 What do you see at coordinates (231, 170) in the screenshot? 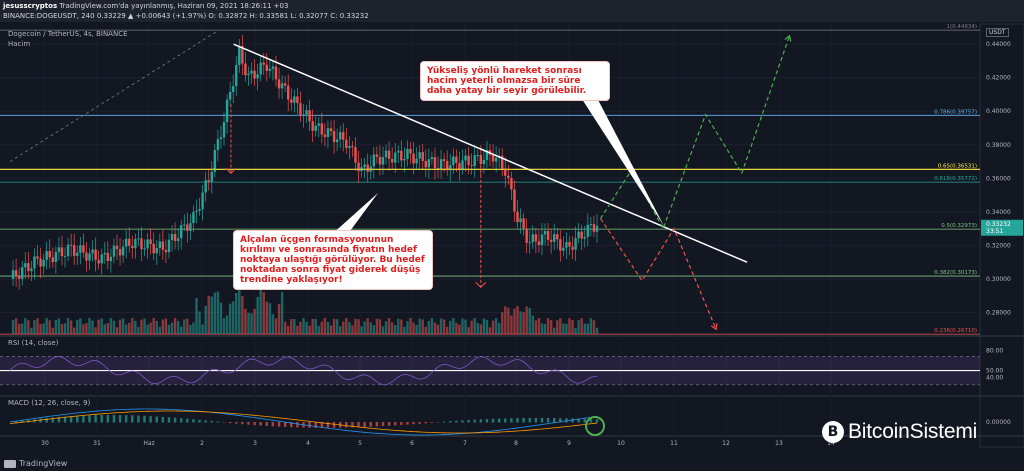
I see `target-arrow` at bounding box center [231, 170].